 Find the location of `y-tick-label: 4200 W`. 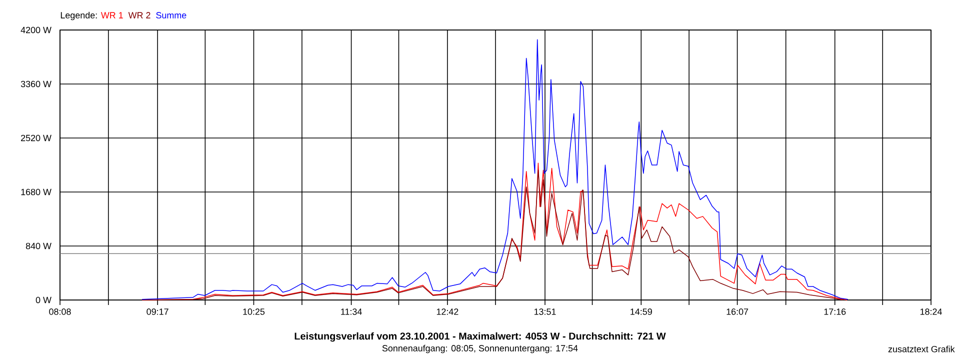

y-tick-label: 4200 W is located at coordinates (36, 30).